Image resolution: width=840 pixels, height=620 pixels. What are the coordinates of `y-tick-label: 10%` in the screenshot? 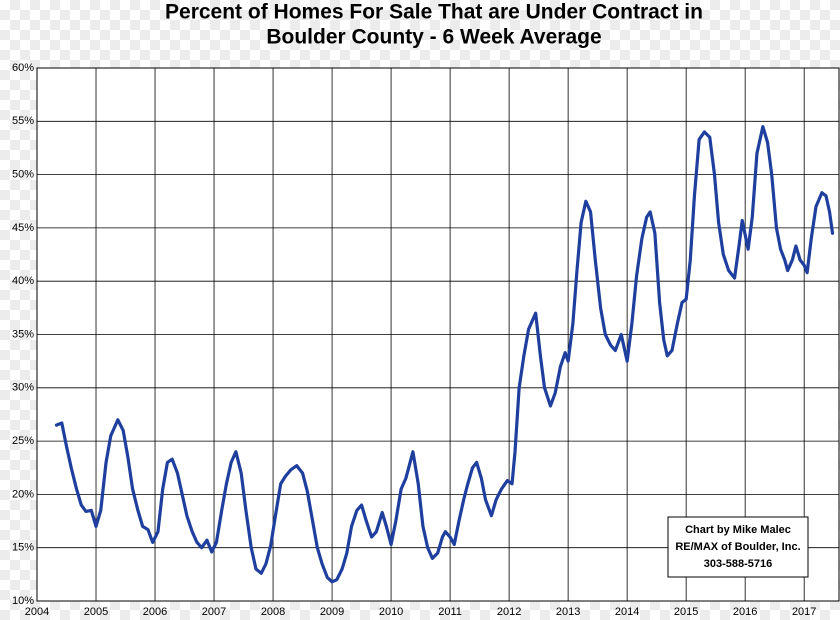 It's located at (23, 601).